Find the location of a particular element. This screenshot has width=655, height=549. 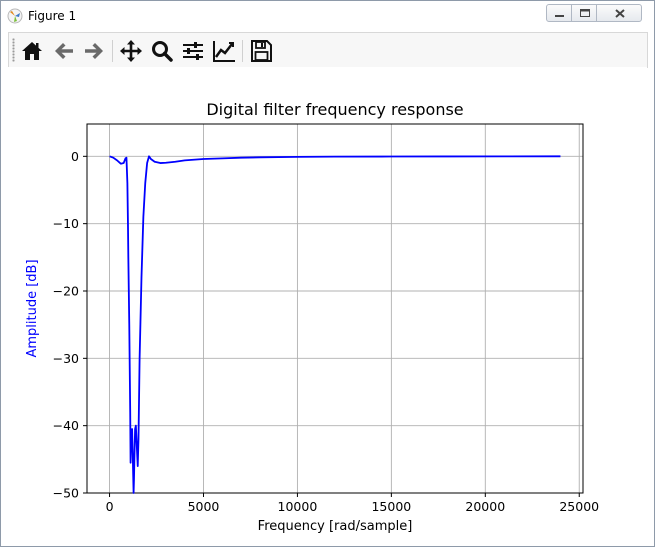

maximize-icon is located at coordinates (585, 13).